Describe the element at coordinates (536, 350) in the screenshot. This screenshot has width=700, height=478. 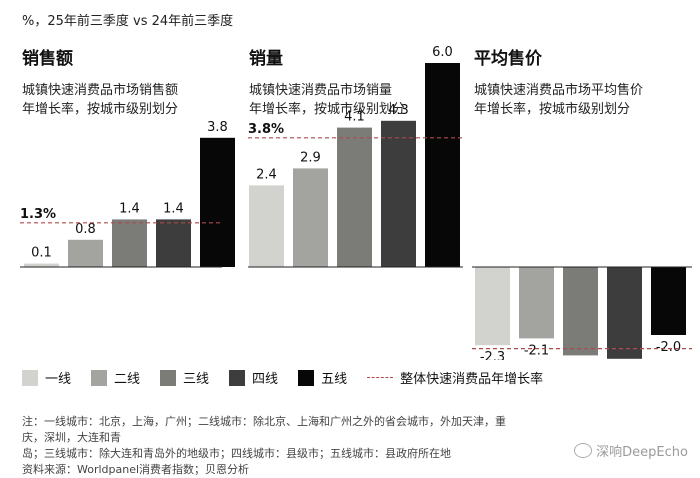
I see `value-label-tier2: -2.1` at that location.